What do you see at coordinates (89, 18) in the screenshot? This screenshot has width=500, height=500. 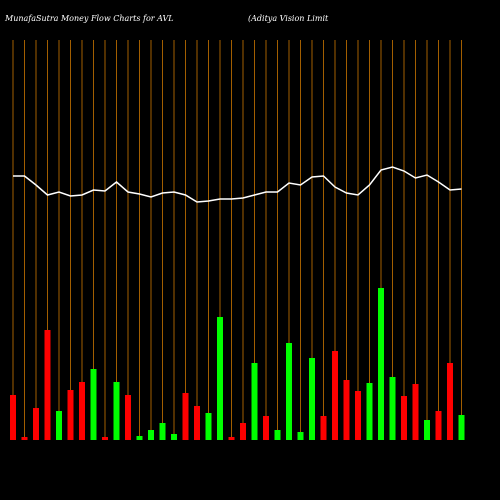 I see `chart-title: MunafaSutra Money Flow Charts for AVL` at bounding box center [89, 18].